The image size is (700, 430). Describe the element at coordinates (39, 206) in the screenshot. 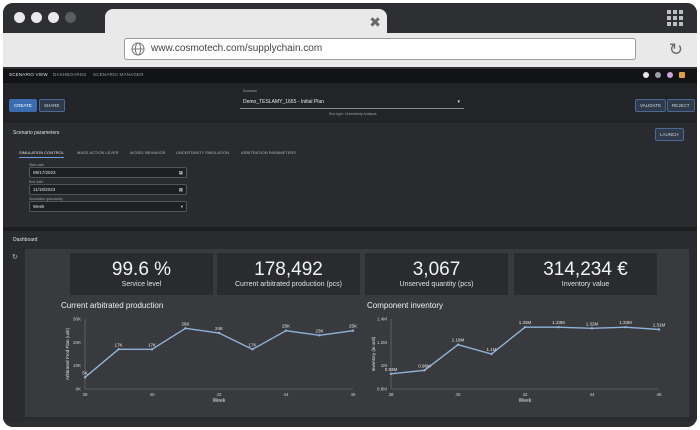

I see `granularity-value: Week` at that location.